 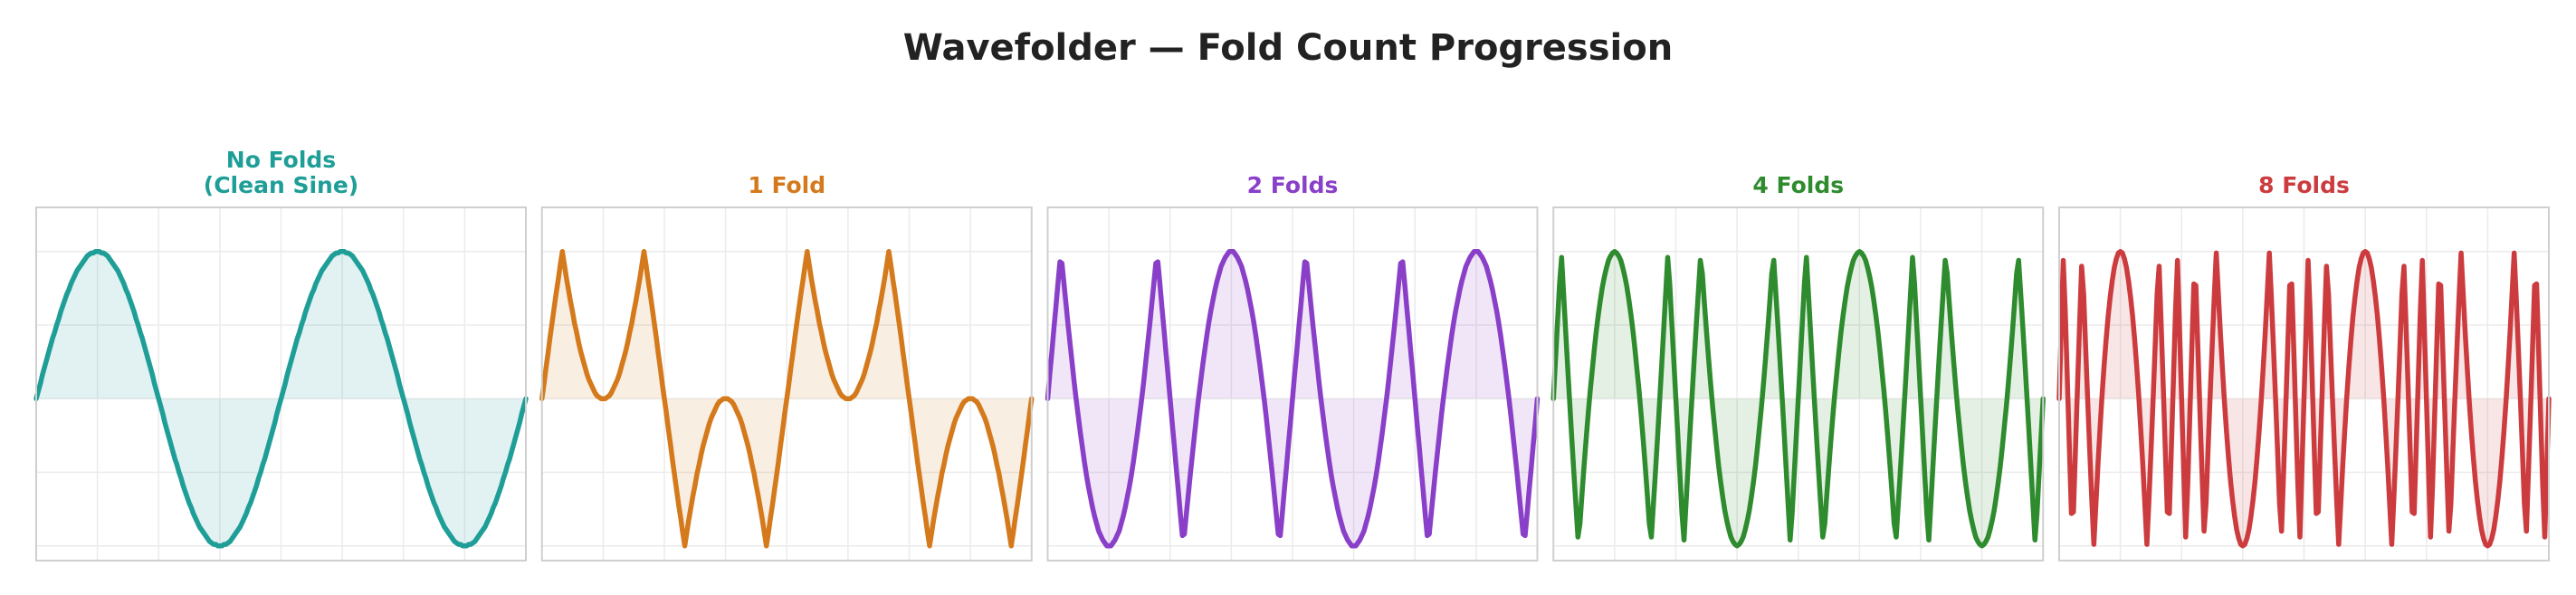 I want to click on panel-title: 8 Folds, so click(x=2304, y=185).